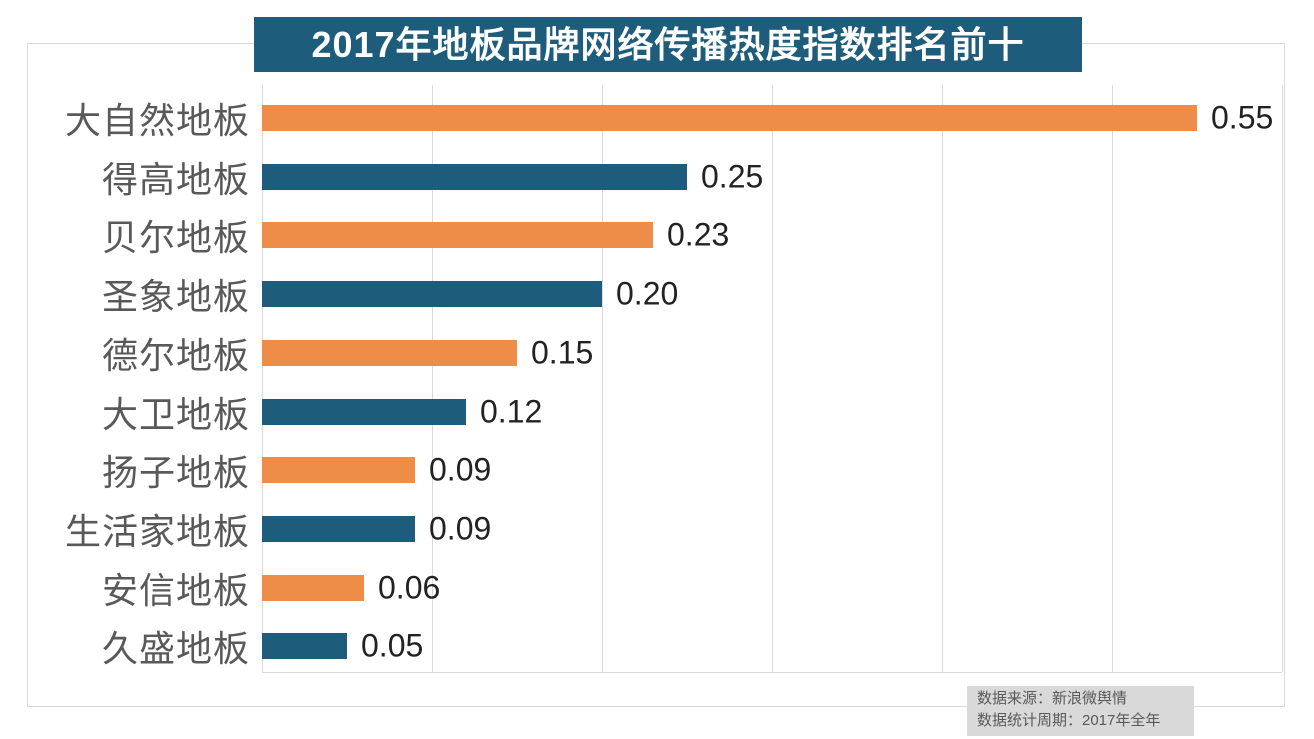 This screenshot has height=739, width=1314. I want to click on category-label: 得高地板, so click(175, 179).